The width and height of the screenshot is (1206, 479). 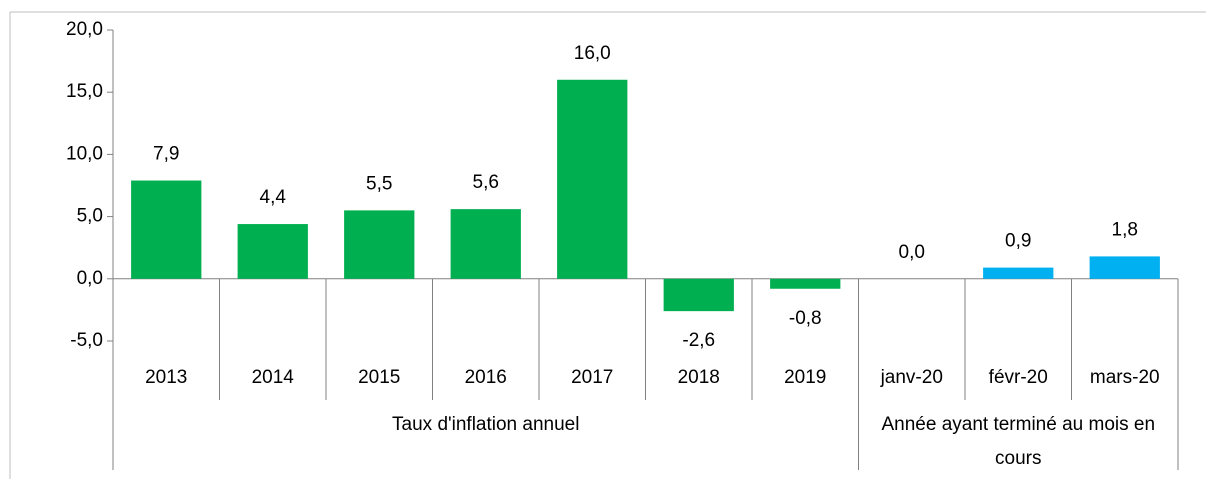 What do you see at coordinates (379, 183) in the screenshot?
I see `value-label: 5,5` at bounding box center [379, 183].